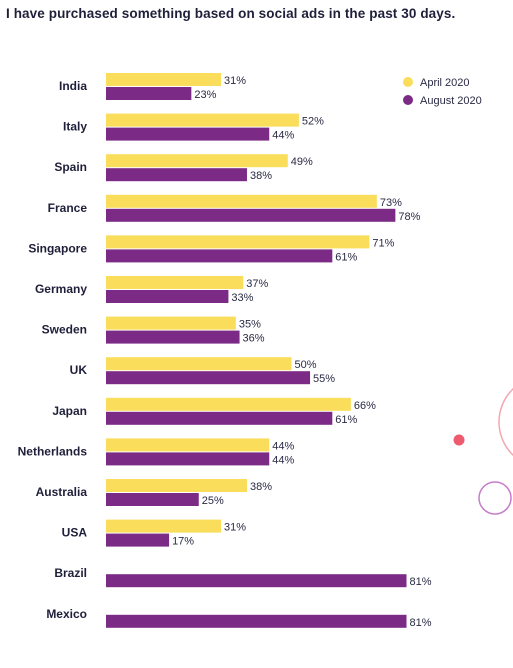  Describe the element at coordinates (62, 492) in the screenshot. I see `category-label-australia: Australia` at that location.